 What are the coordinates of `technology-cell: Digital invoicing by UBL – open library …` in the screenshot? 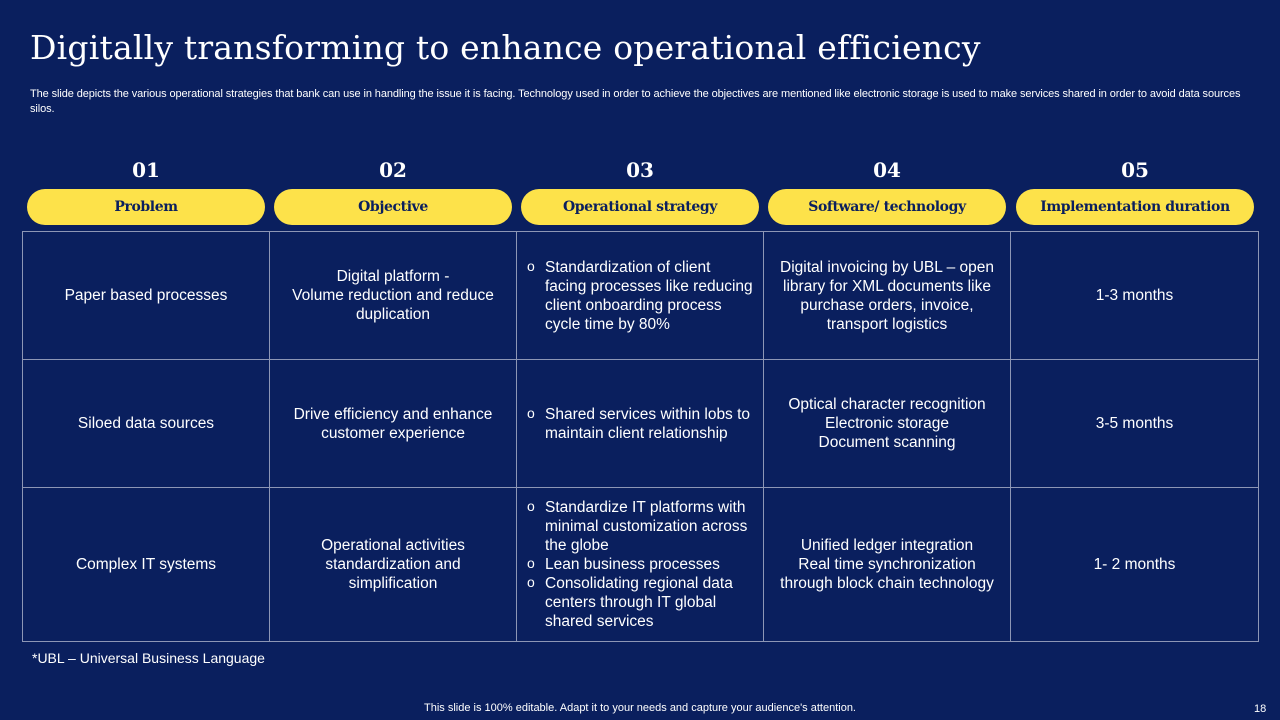 It's located at (887, 295).